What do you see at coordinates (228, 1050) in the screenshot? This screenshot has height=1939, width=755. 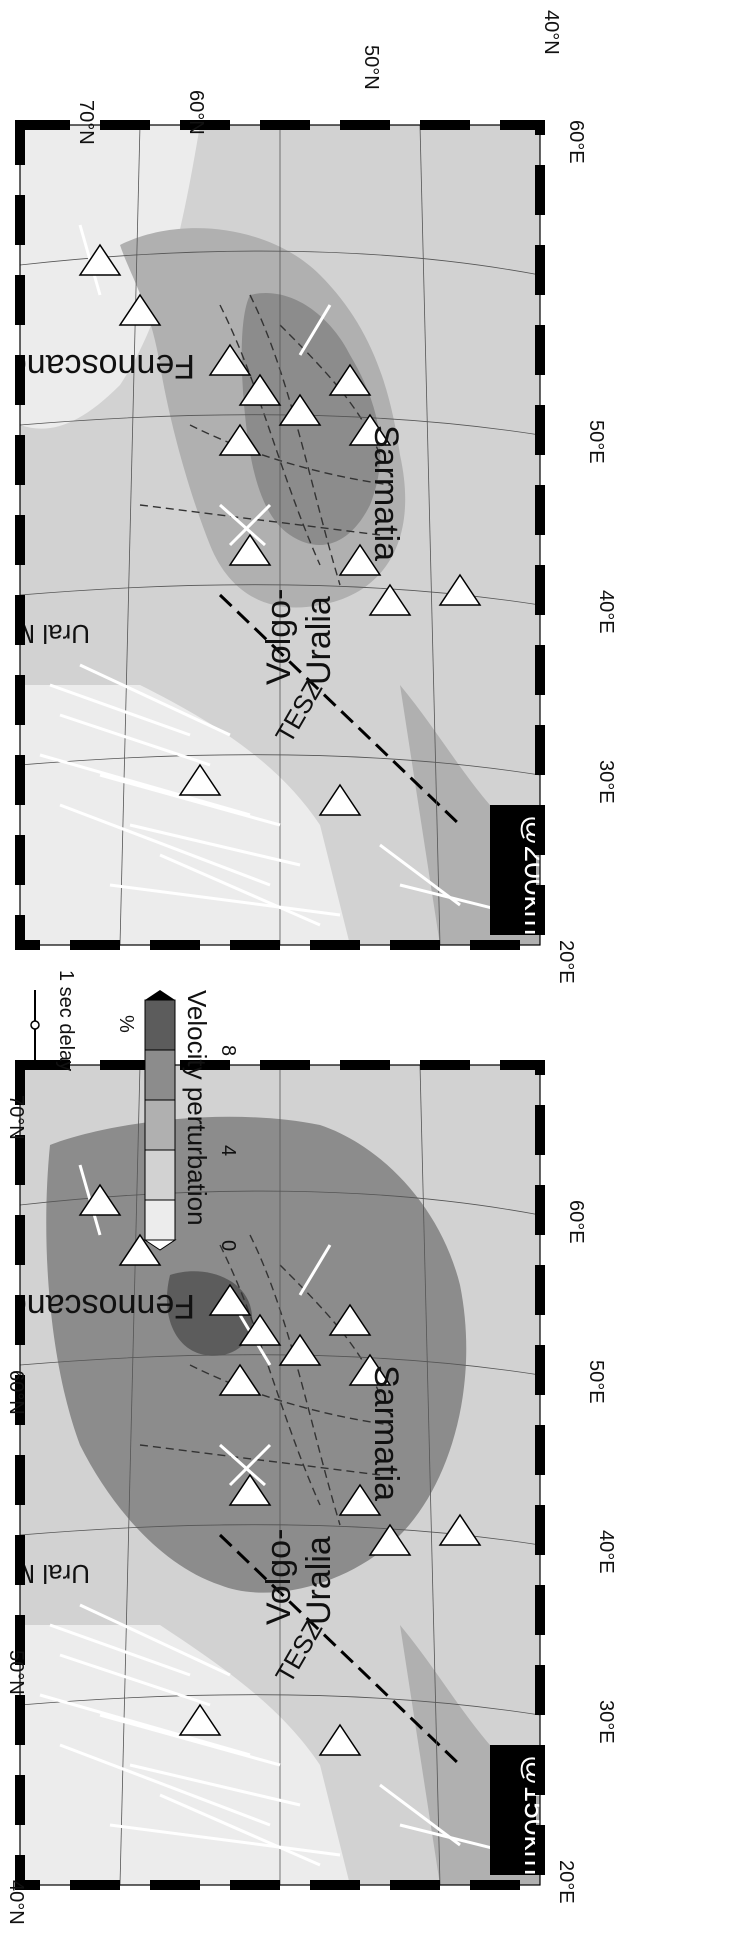 I see `colorbar-tick: 8` at bounding box center [228, 1050].